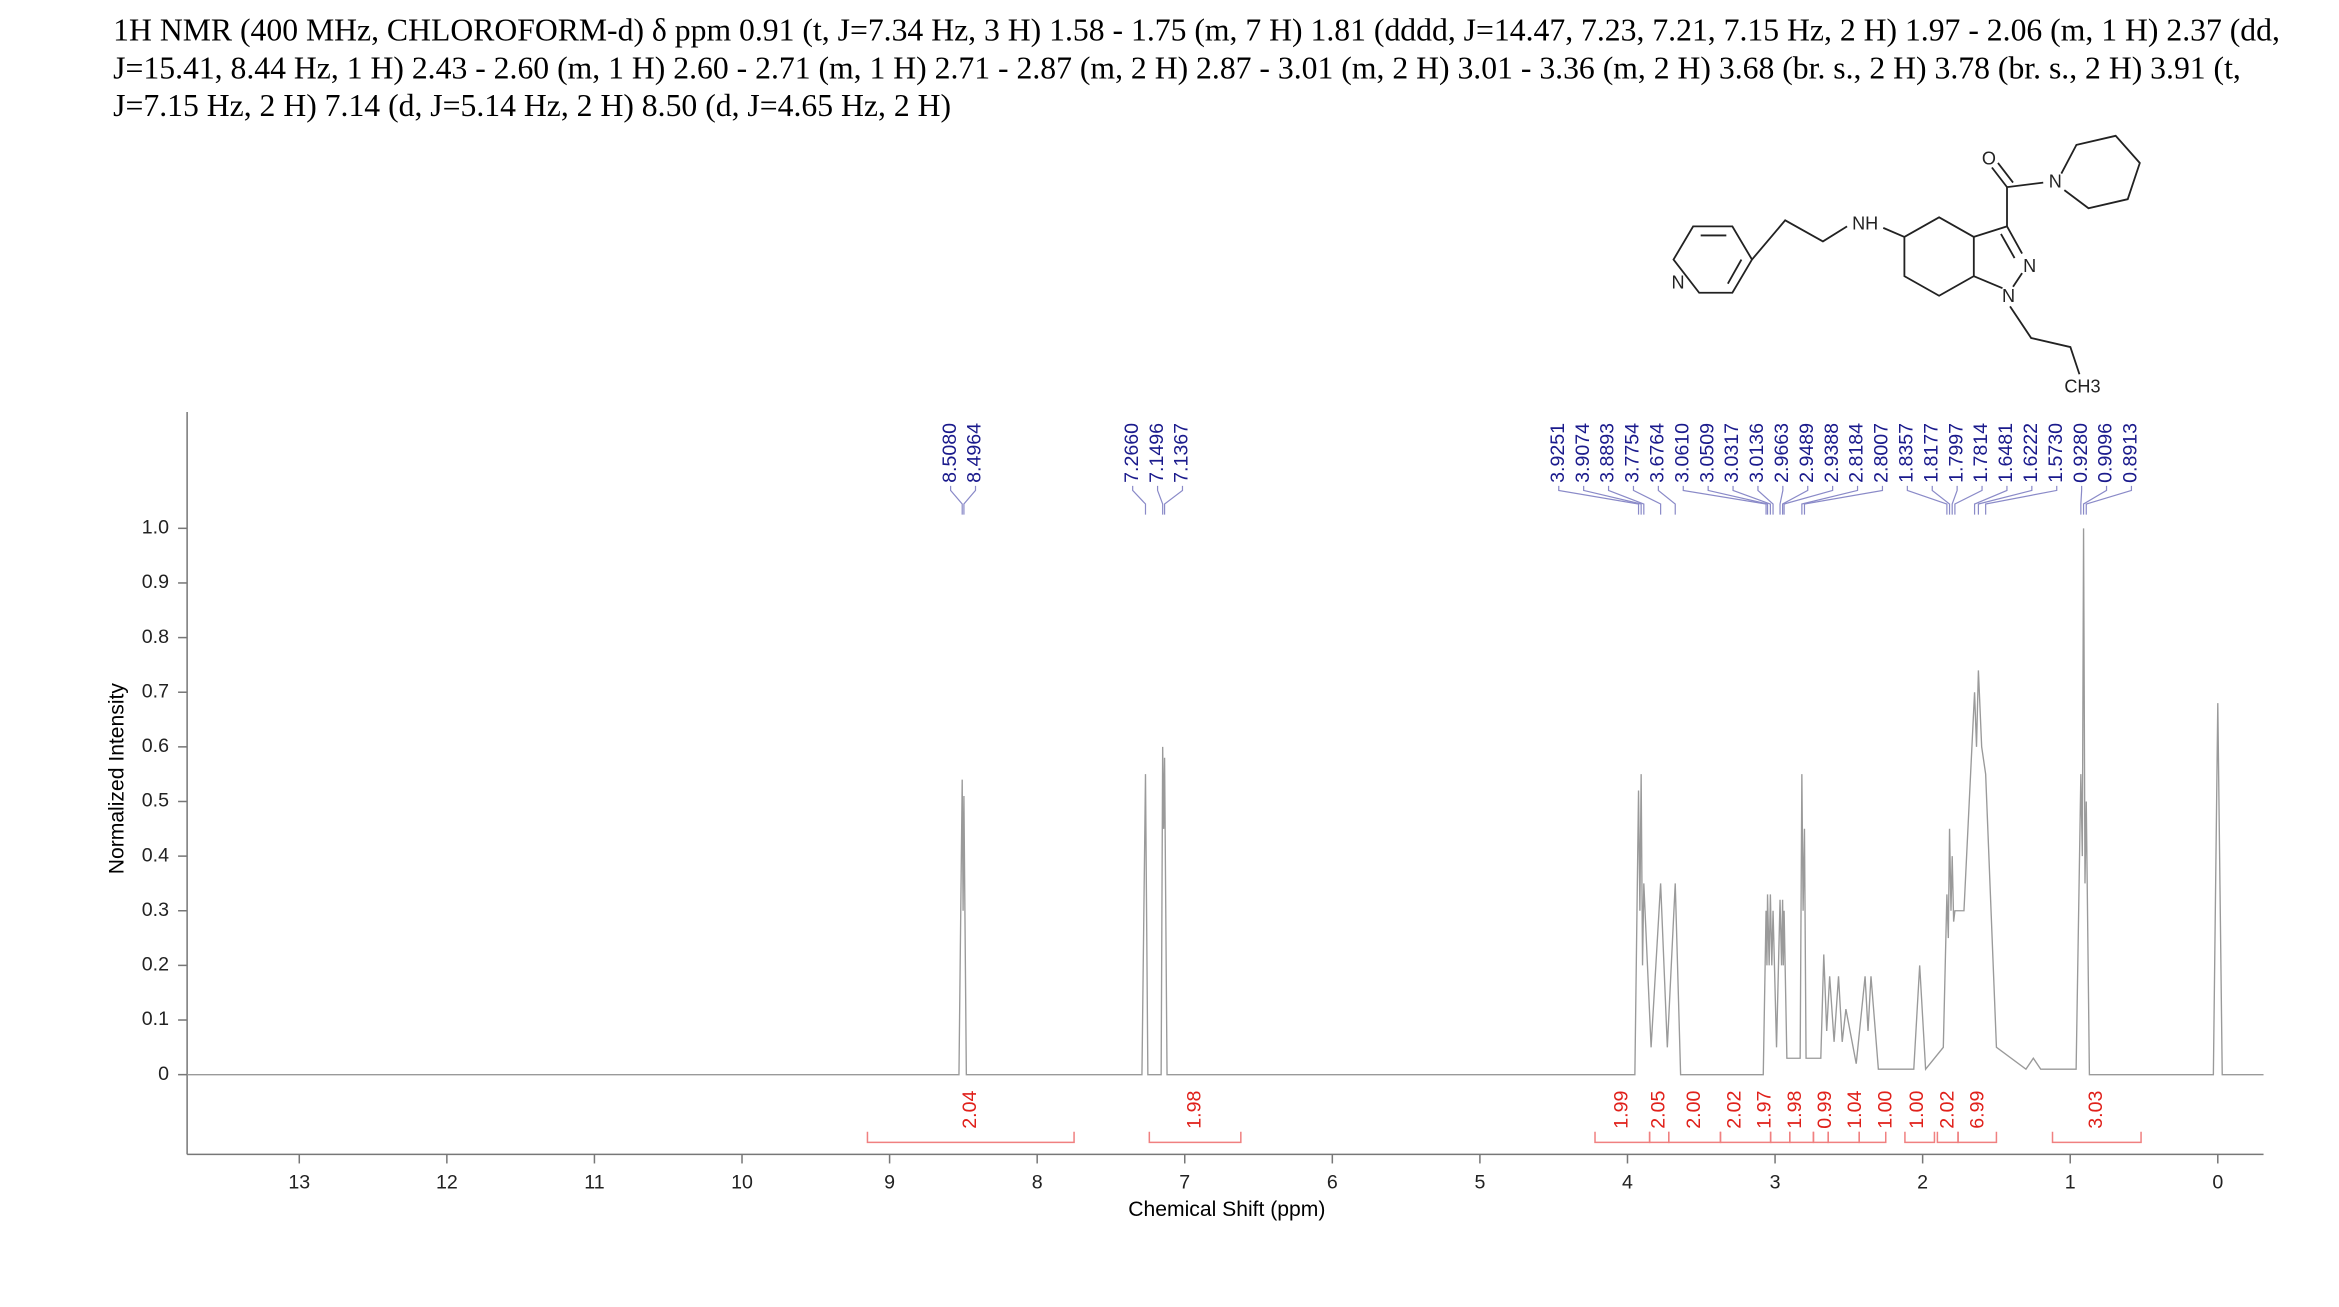 The height and width of the screenshot is (1307, 2339). Describe the element at coordinates (1622, 1110) in the screenshot. I see `integral-label: 1.99` at that location.